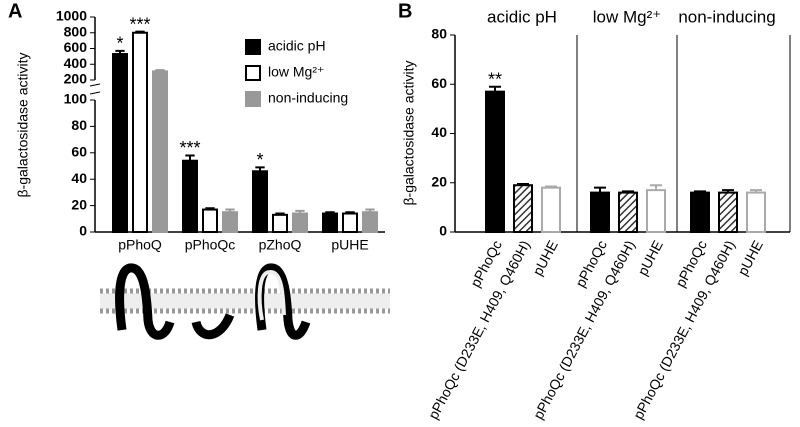 The width and height of the screenshot is (800, 427). Describe the element at coordinates (280, 245) in the screenshot. I see `x-tick-label: pZhoQ` at that location.